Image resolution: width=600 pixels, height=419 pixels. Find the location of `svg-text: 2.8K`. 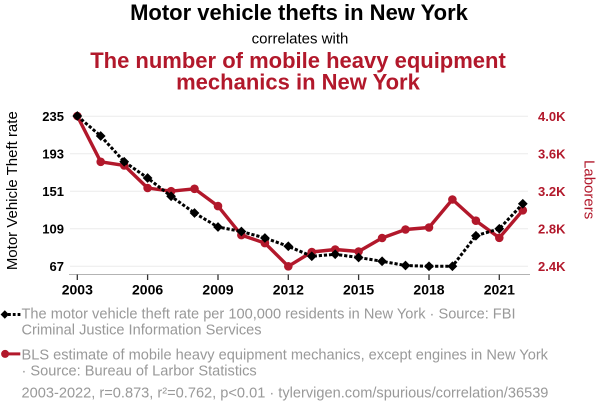

svg-text: 2.8K is located at coordinates (552, 229).